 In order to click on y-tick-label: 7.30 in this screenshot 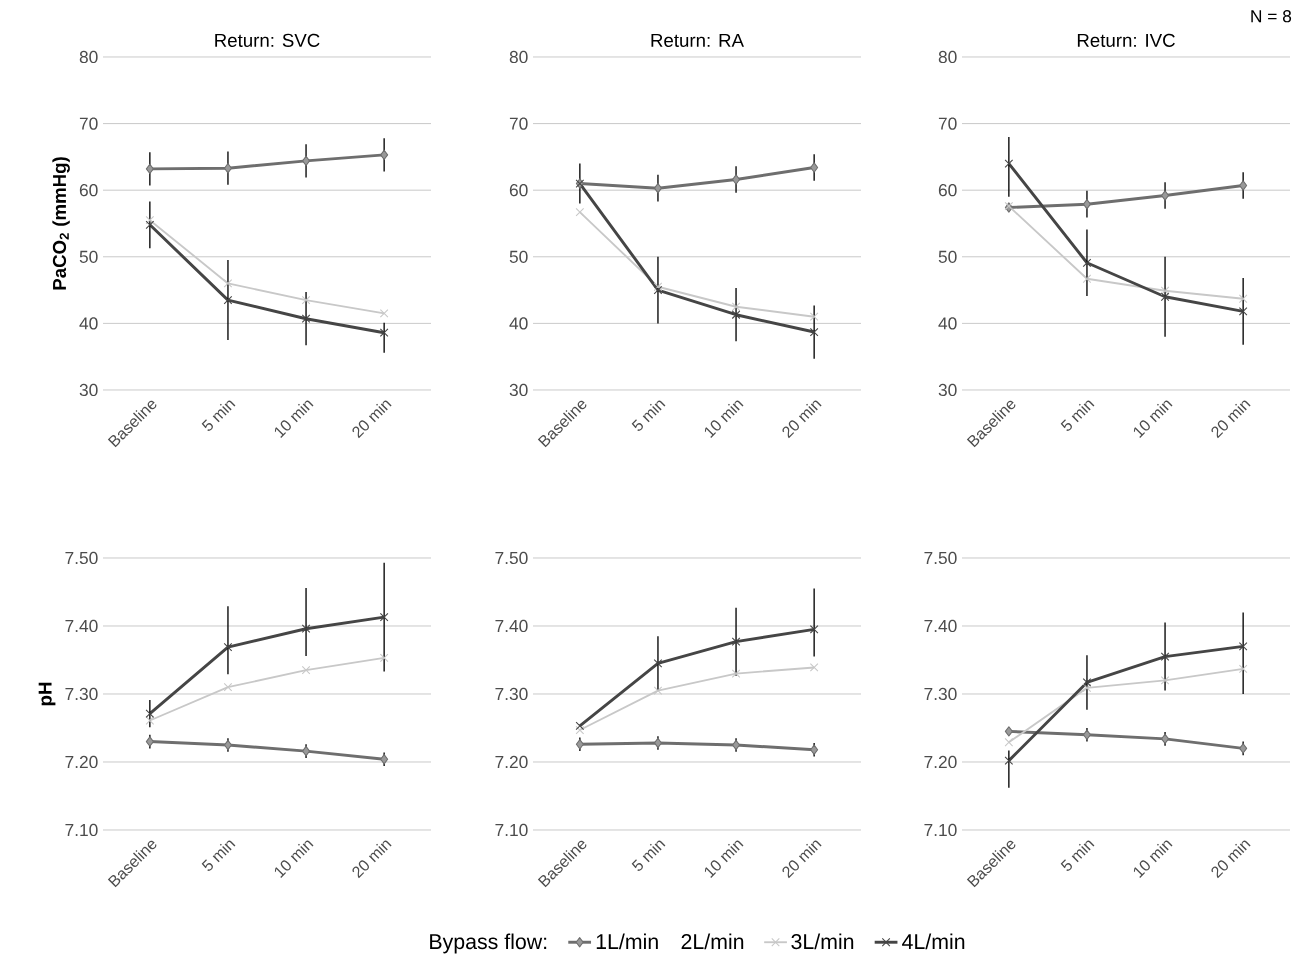, I will do `click(511, 694)`.